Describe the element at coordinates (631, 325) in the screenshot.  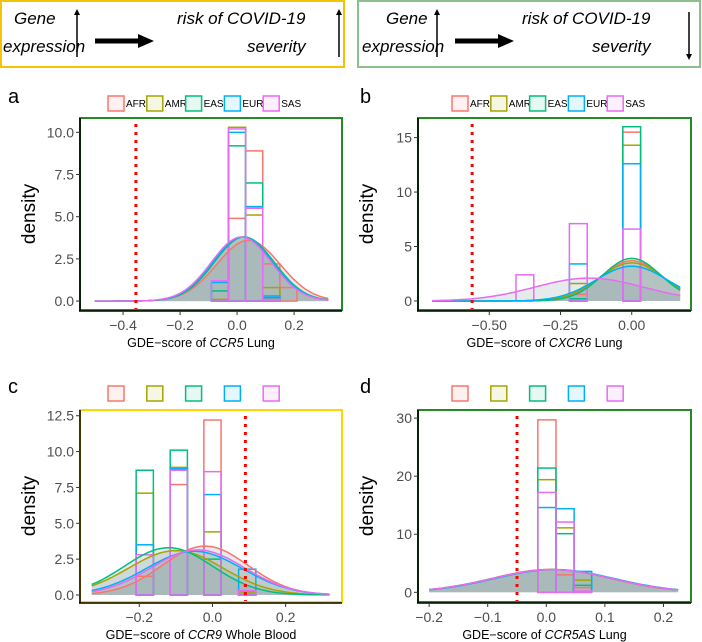
I see `x-tick-label: 0.00` at that location.